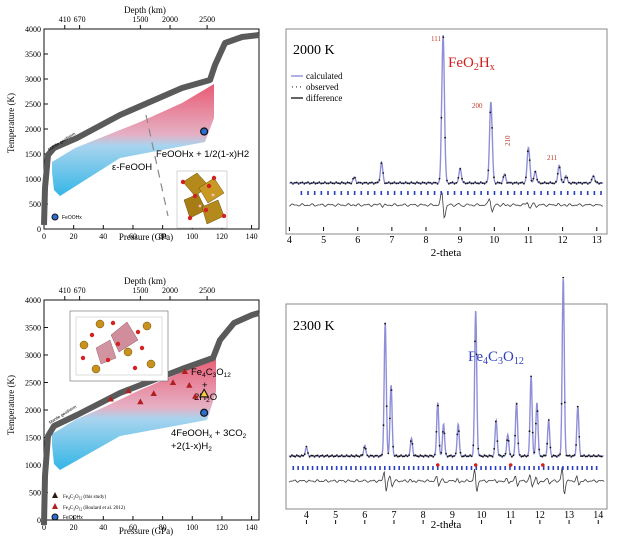  I want to click on x-tick-label: 60, so click(133, 236).